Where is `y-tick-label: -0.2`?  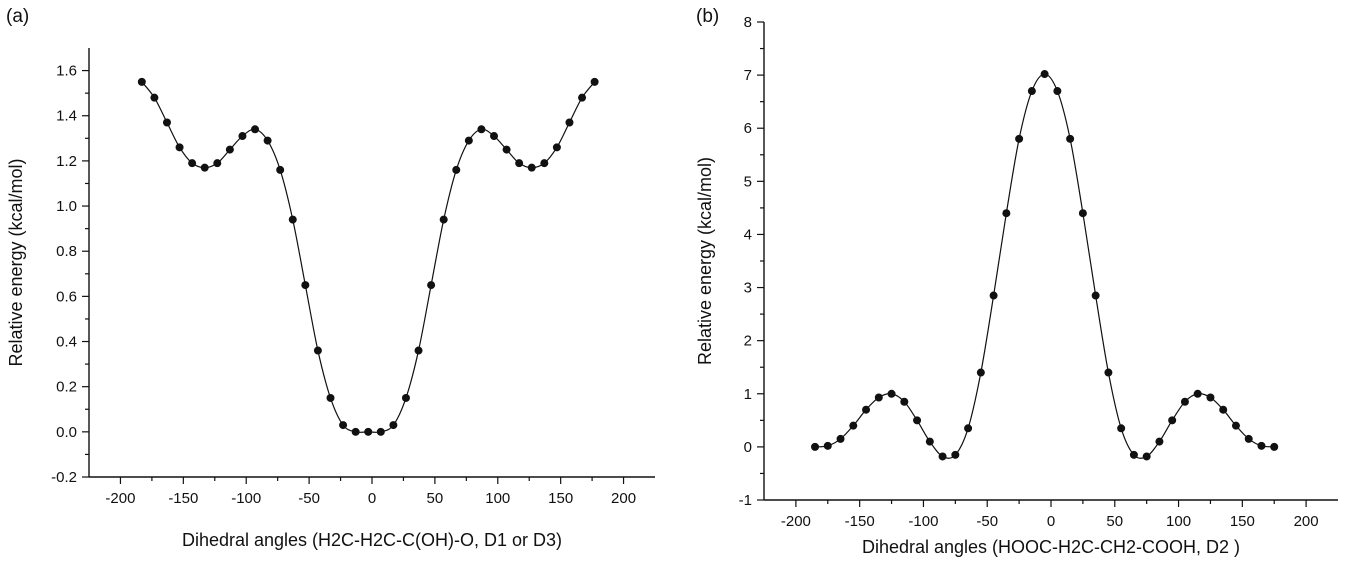
y-tick-label: -0.2 is located at coordinates (64, 477).